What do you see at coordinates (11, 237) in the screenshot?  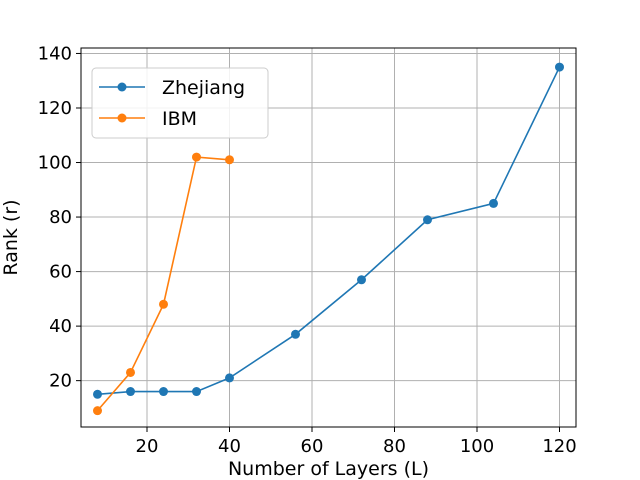 I see `y-axis-label: Rank (r)` at bounding box center [11, 237].